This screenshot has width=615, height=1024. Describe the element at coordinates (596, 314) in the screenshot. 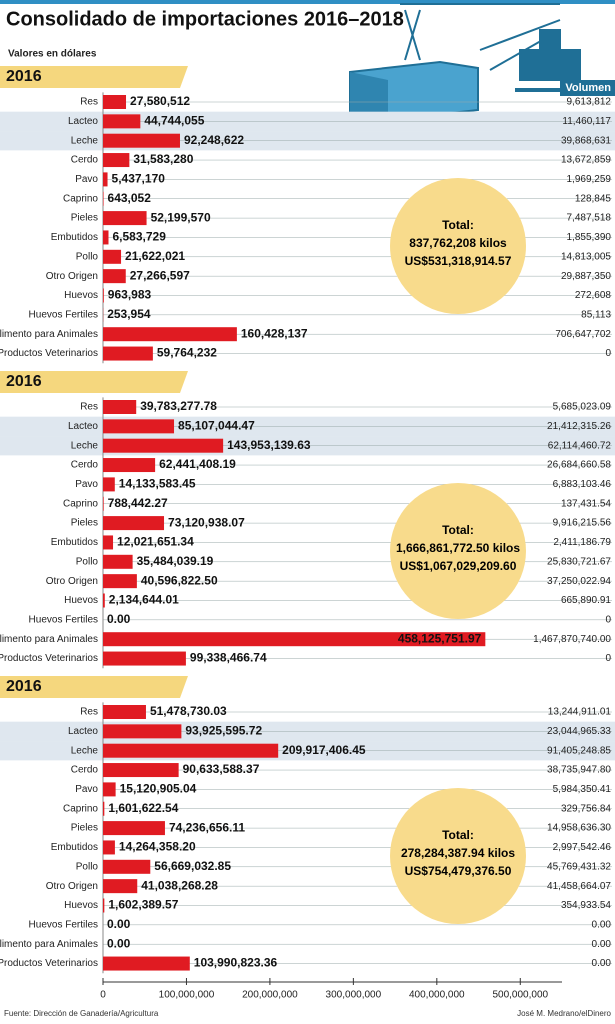

I see `volume-label: 85,113` at that location.